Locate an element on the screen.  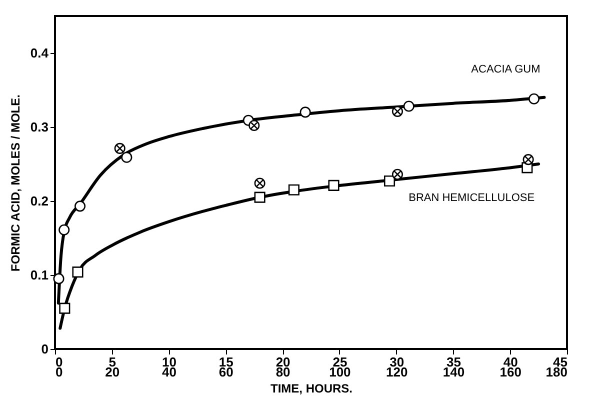
y-tick-label: 0.3 is located at coordinates (39, 127).